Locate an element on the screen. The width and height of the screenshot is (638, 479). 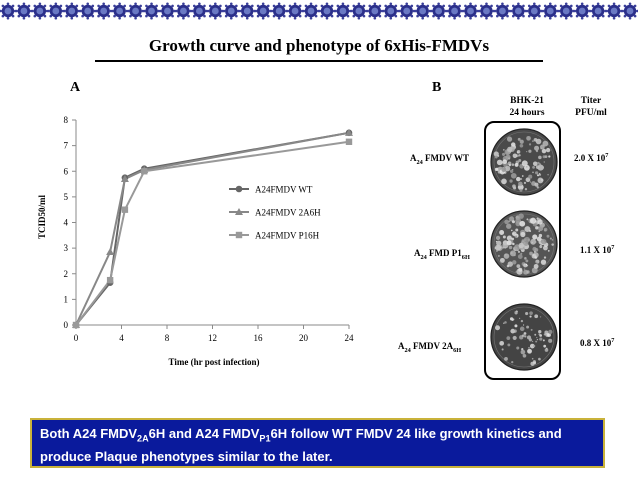
y-tick-label: 7 is located at coordinates (66, 146).